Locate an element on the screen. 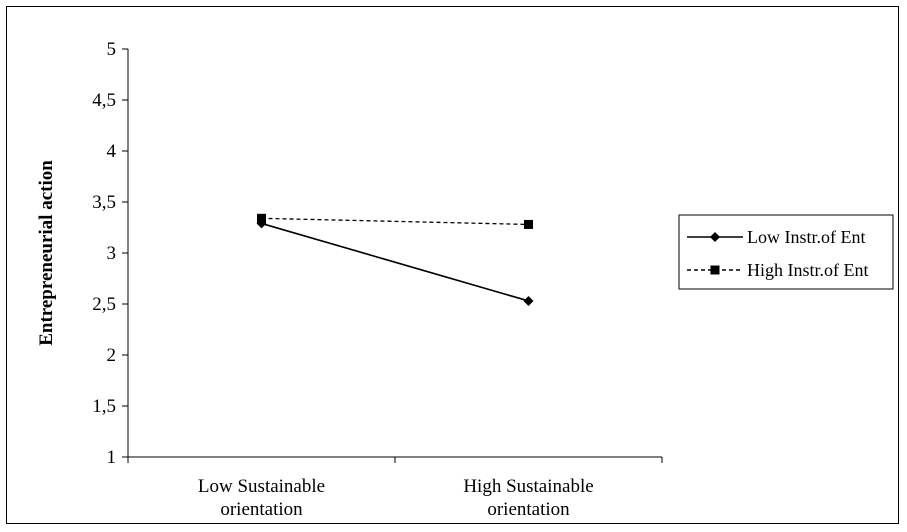 The height and width of the screenshot is (532, 907). y-tick-label: 1 is located at coordinates (112, 457).